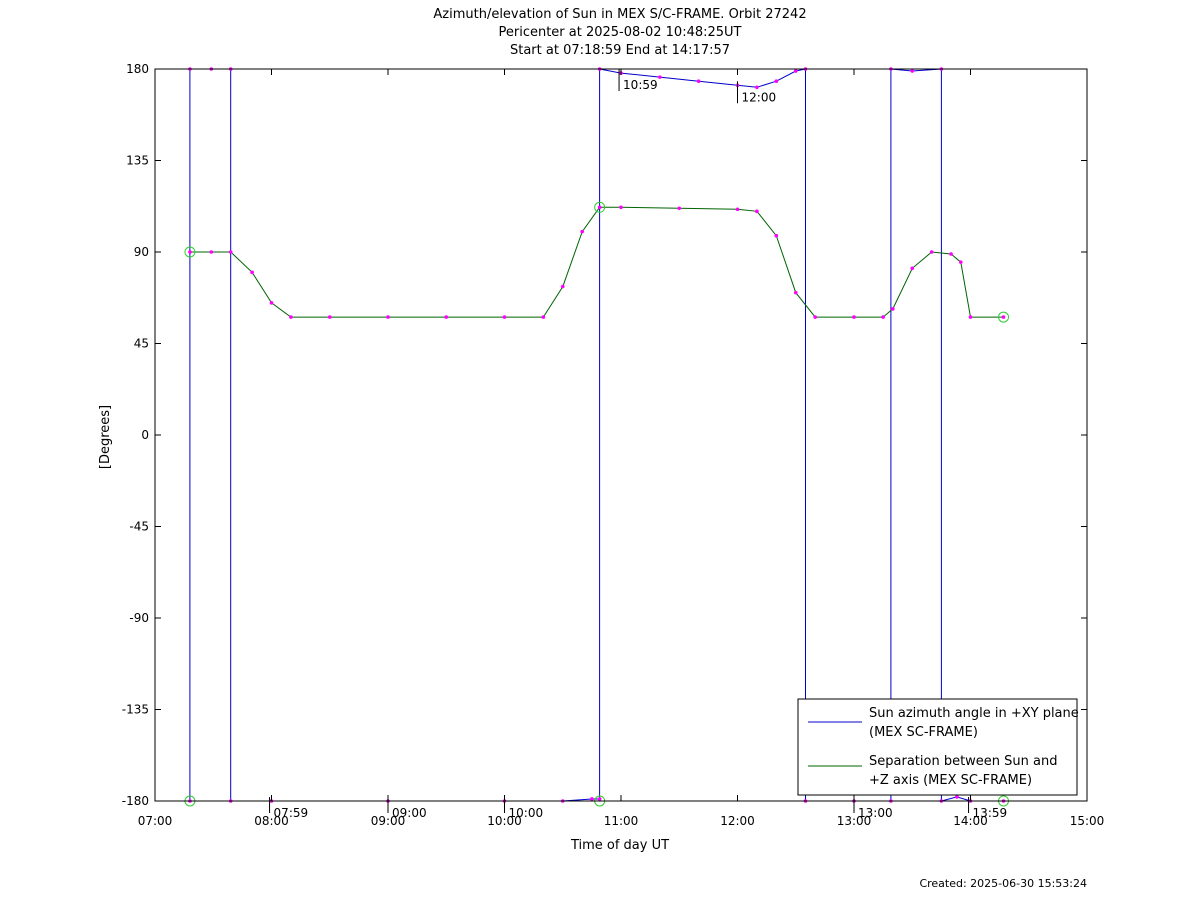 The width and height of the screenshot is (1200, 901). I want to click on x-tick-label: 14:00, so click(970, 821).